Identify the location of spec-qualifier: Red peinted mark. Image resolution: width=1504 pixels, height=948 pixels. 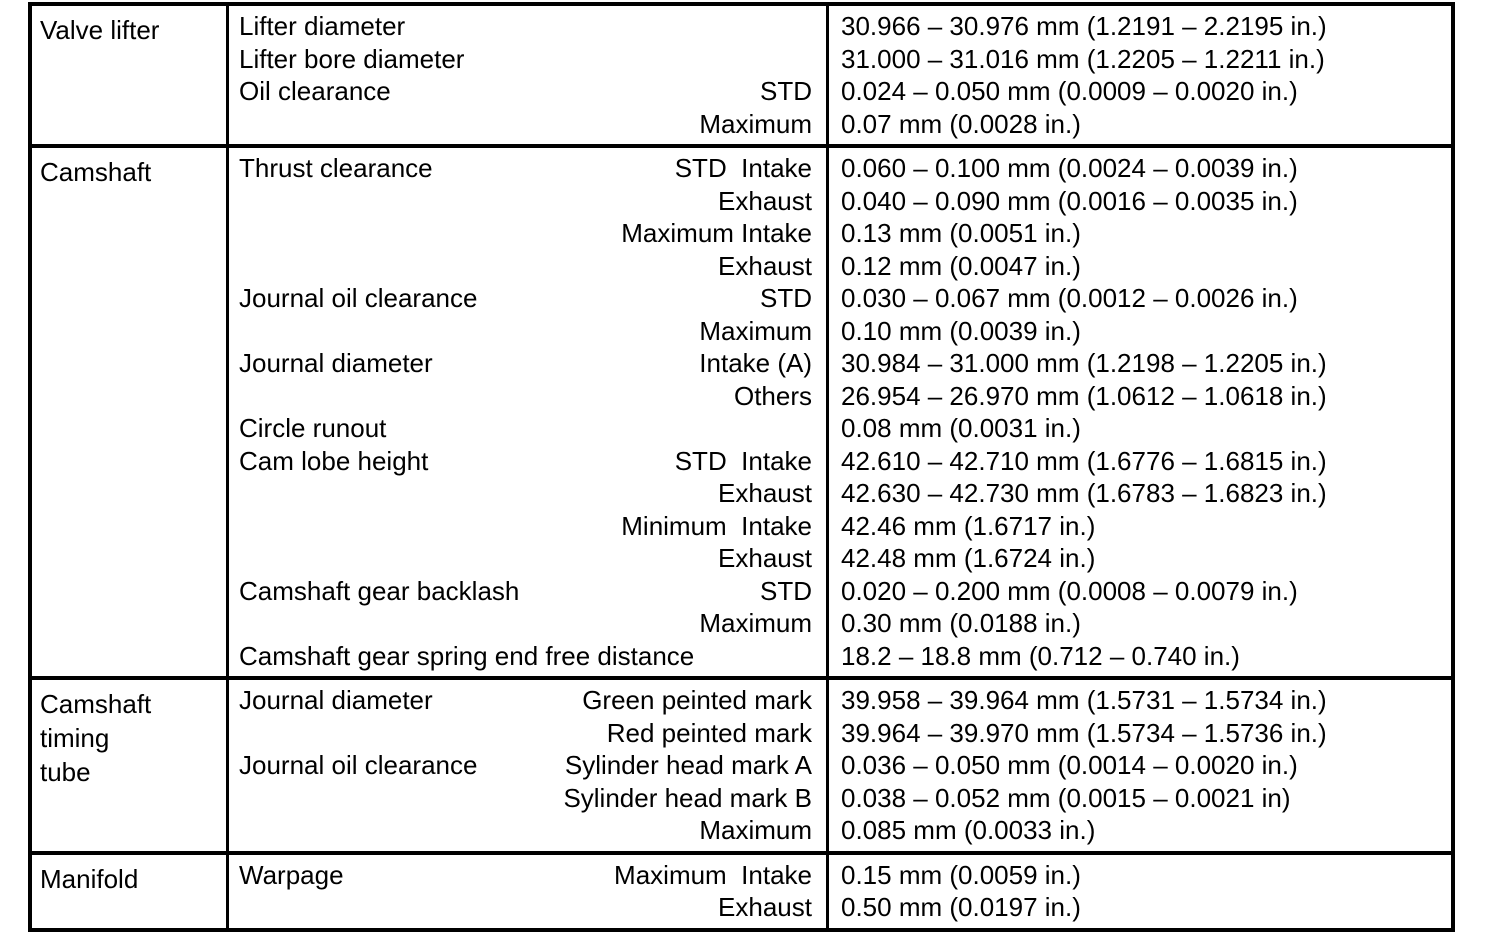
(709, 732).